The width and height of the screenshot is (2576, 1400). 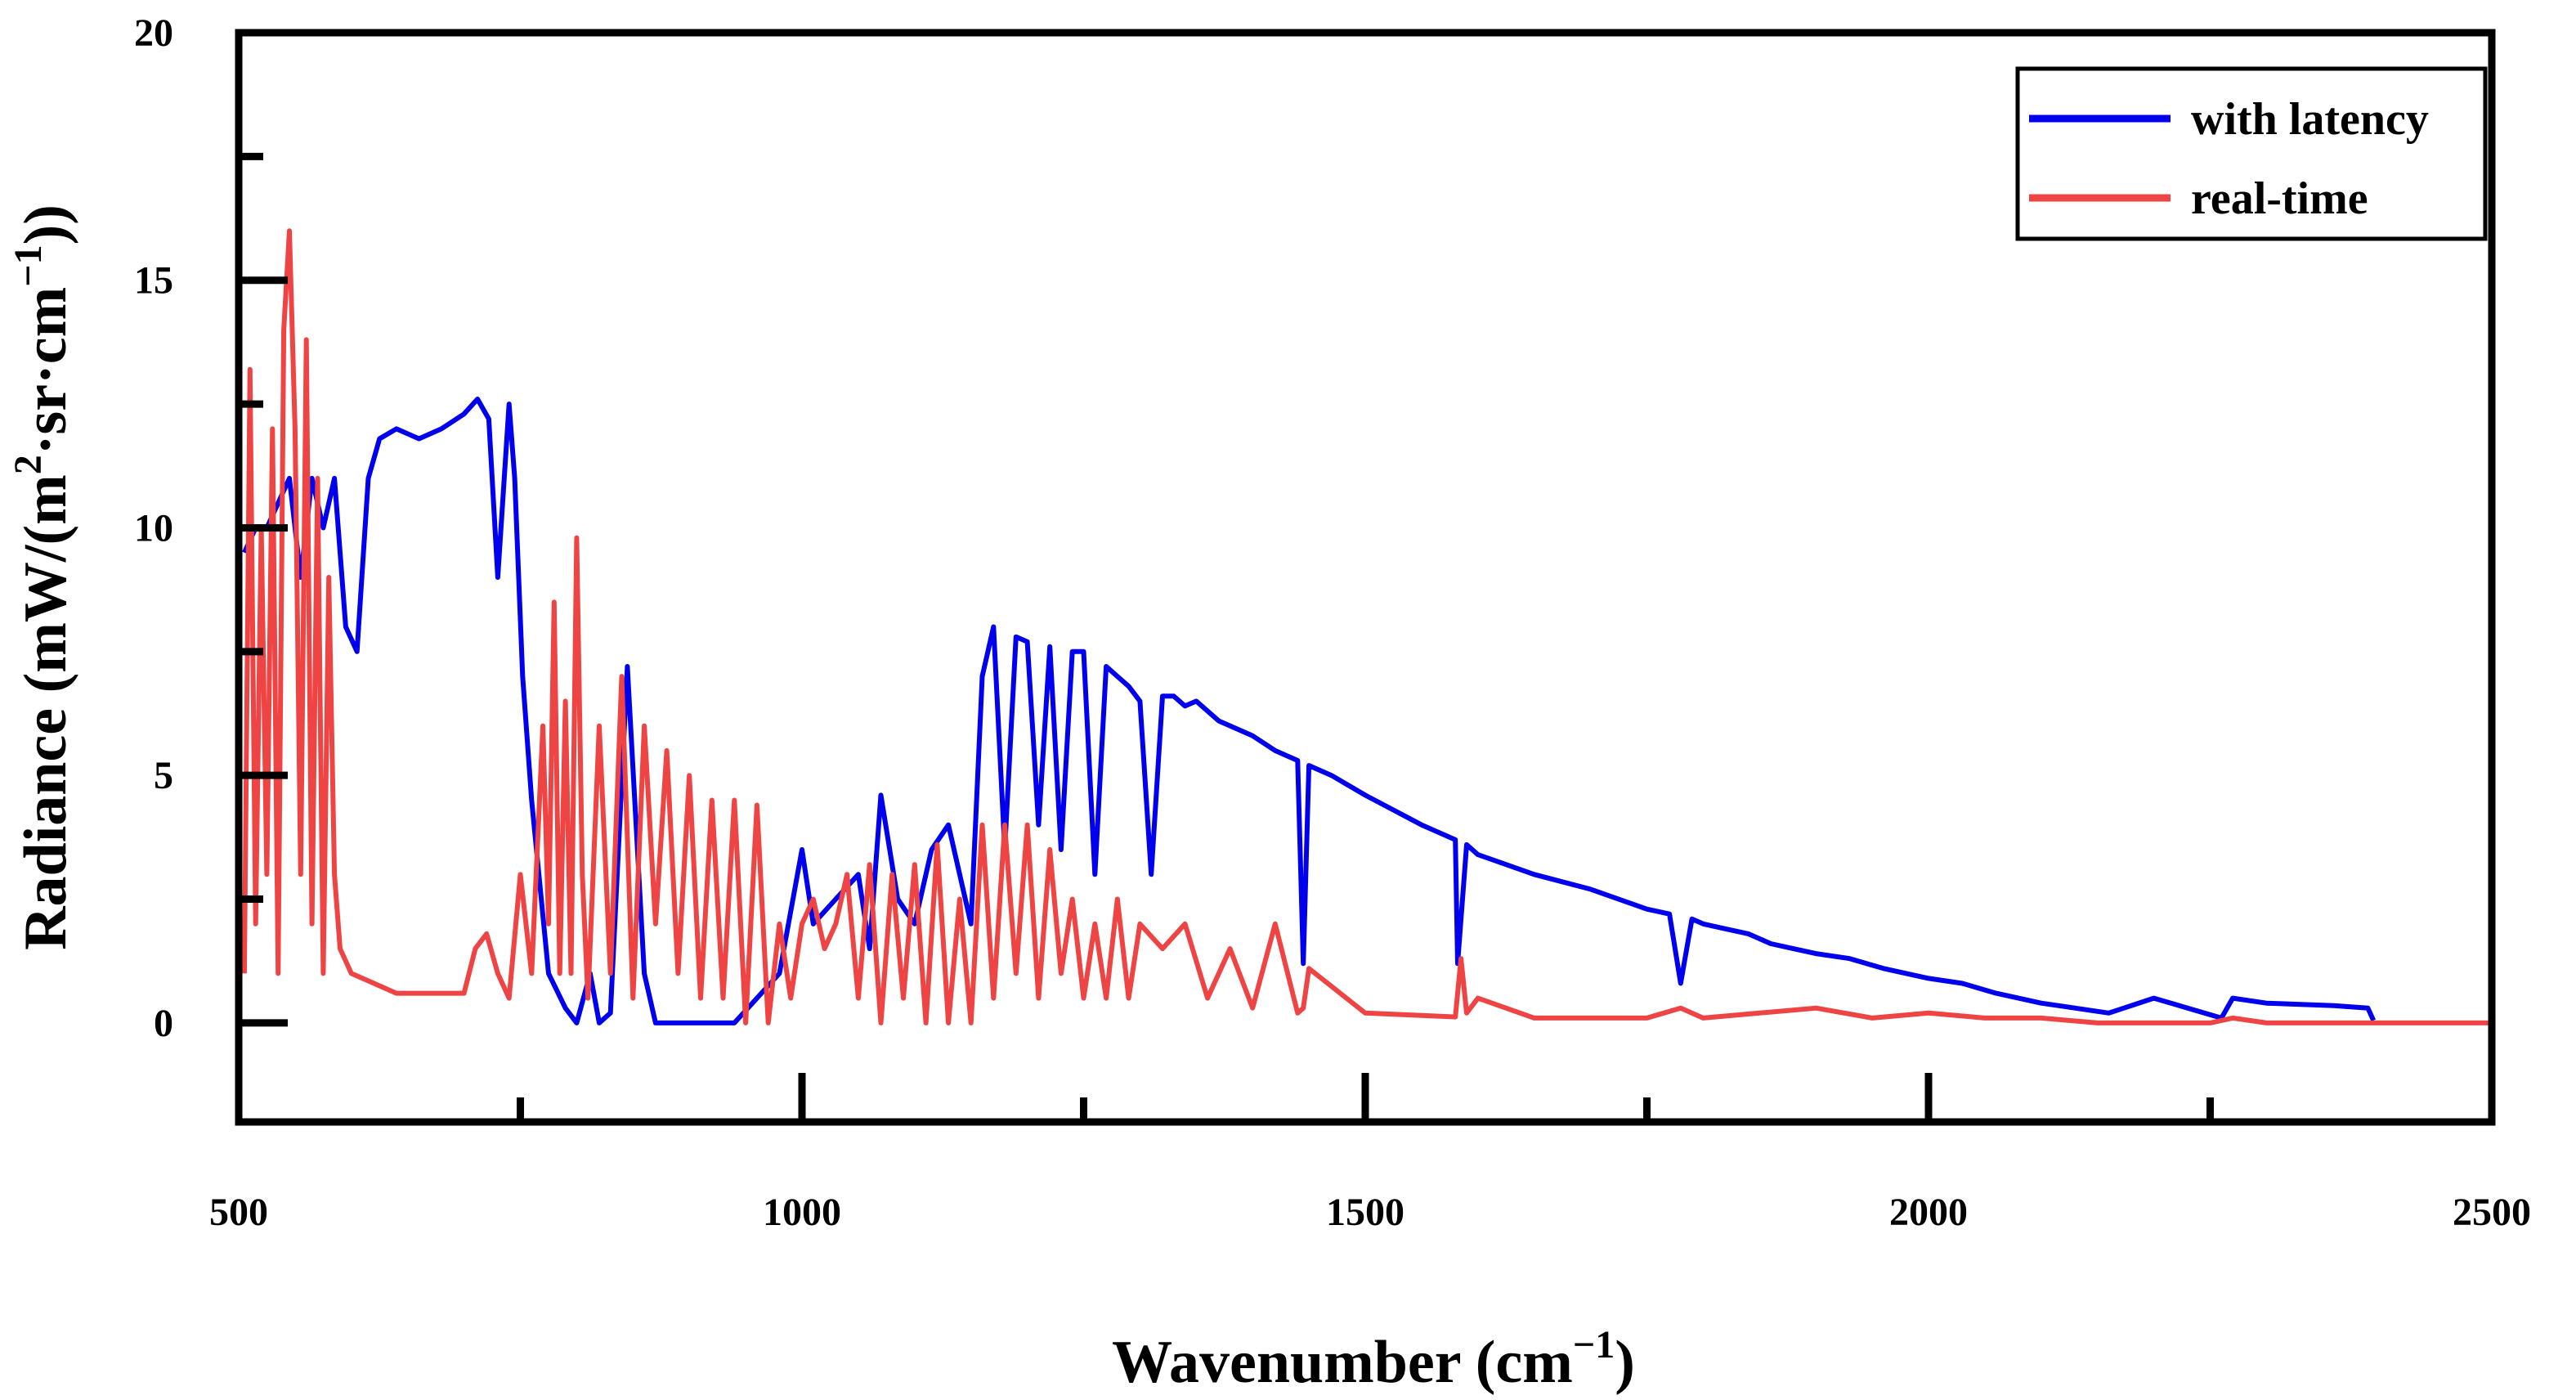 What do you see at coordinates (153, 281) in the screenshot?
I see `y-tick-label-15: 15` at bounding box center [153, 281].